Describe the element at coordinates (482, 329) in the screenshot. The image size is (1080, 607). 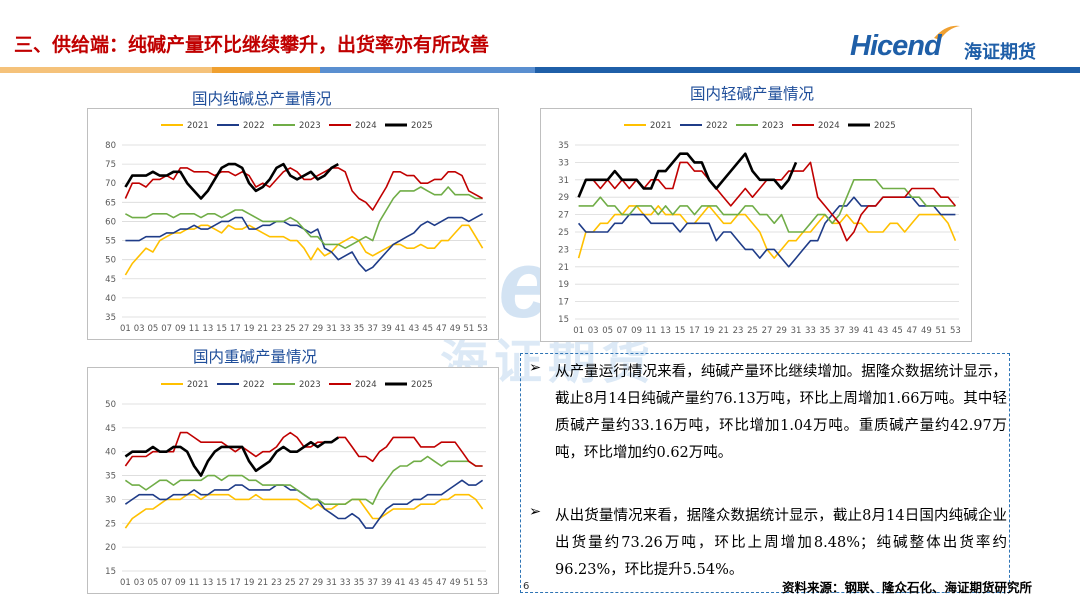
I see `x-tick-label: 53` at that location.